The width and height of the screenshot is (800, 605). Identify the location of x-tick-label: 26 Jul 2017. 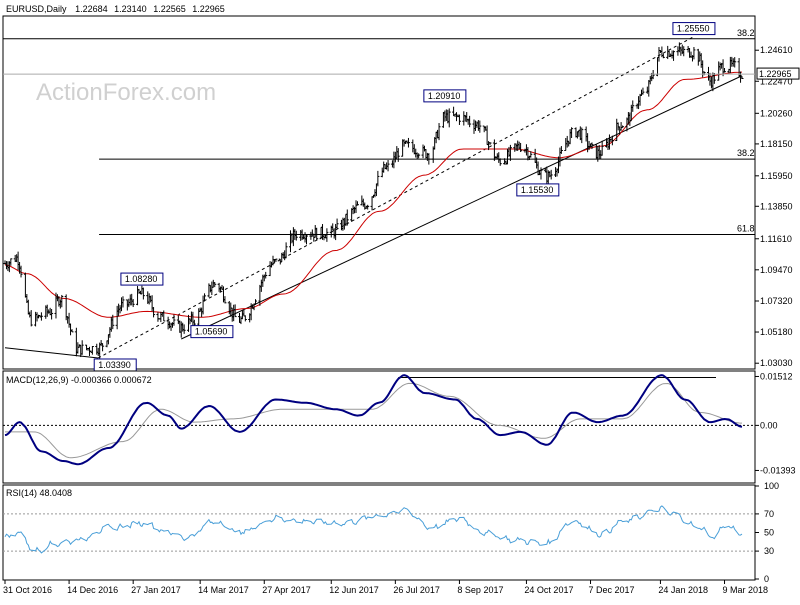
(416, 590).